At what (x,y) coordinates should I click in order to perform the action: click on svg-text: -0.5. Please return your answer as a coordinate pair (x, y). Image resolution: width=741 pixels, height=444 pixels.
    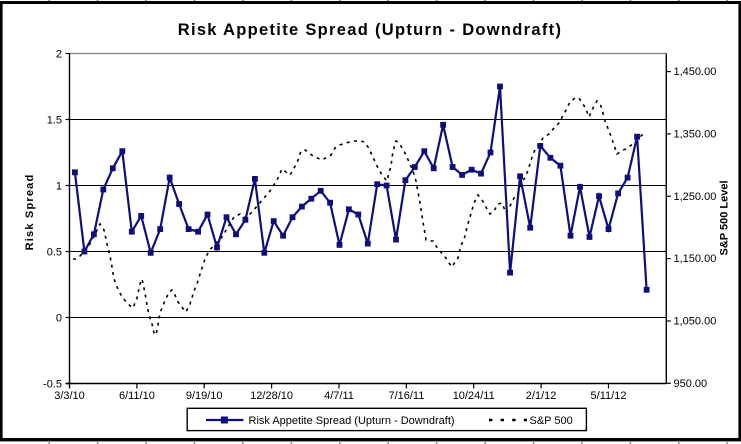
    Looking at the image, I should click on (52, 385).